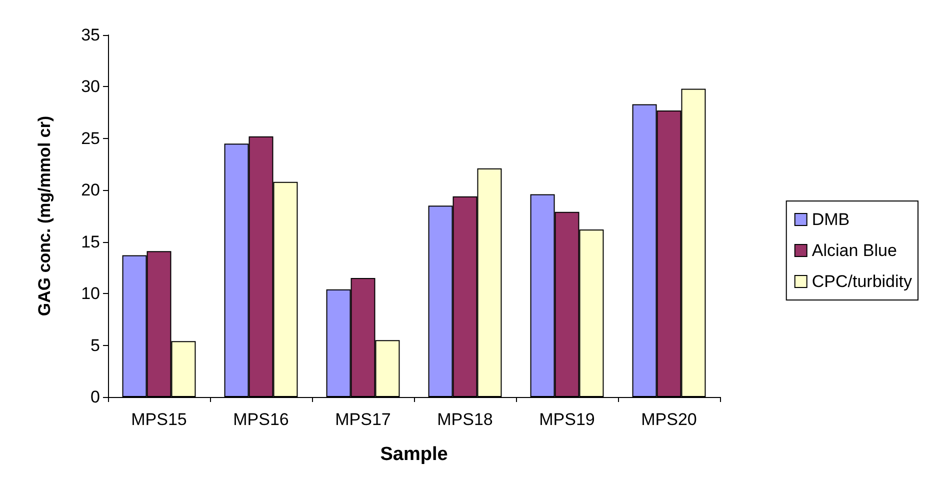 The image size is (928, 501). Describe the element at coordinates (159, 419) in the screenshot. I see `x-tick-label: MPS15` at that location.